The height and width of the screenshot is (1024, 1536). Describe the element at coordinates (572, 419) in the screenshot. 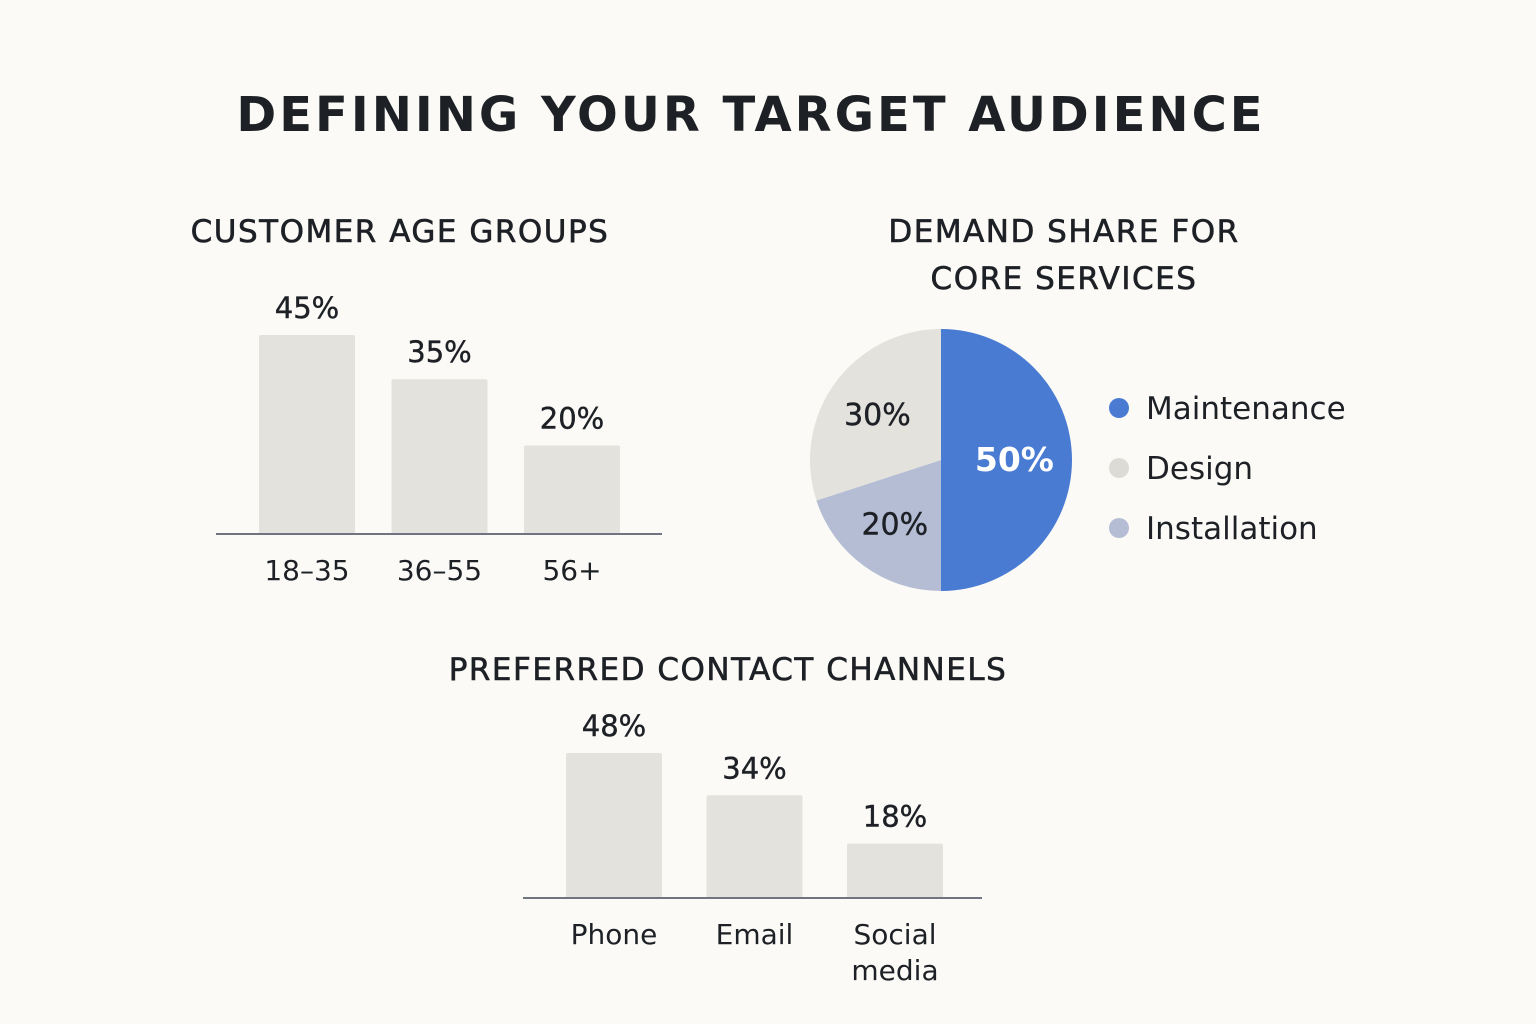

I see `age-value-label-3: 20%` at that location.